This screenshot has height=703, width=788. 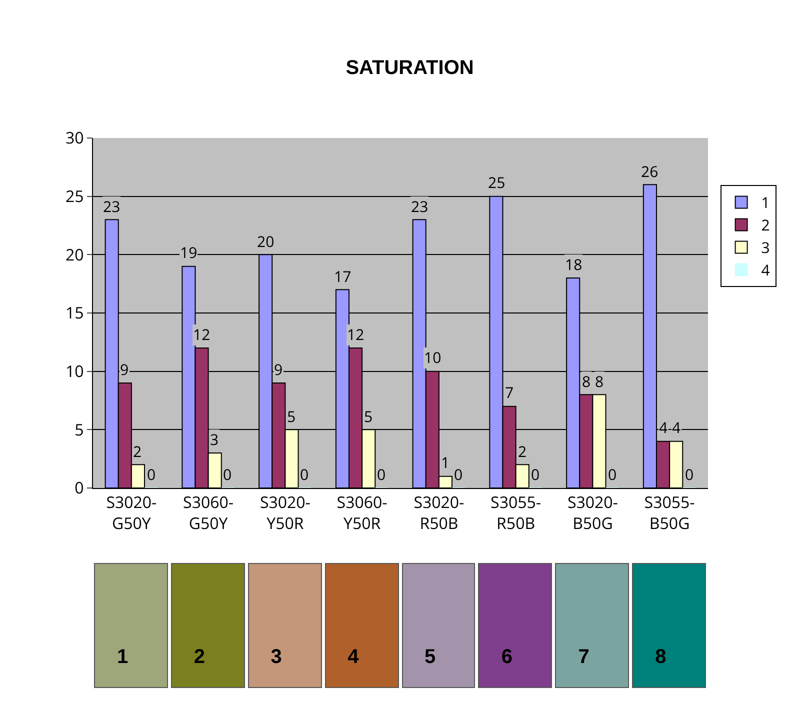 What do you see at coordinates (439, 512) in the screenshot?
I see `x-tick-label: S3020-R50B` at bounding box center [439, 512].